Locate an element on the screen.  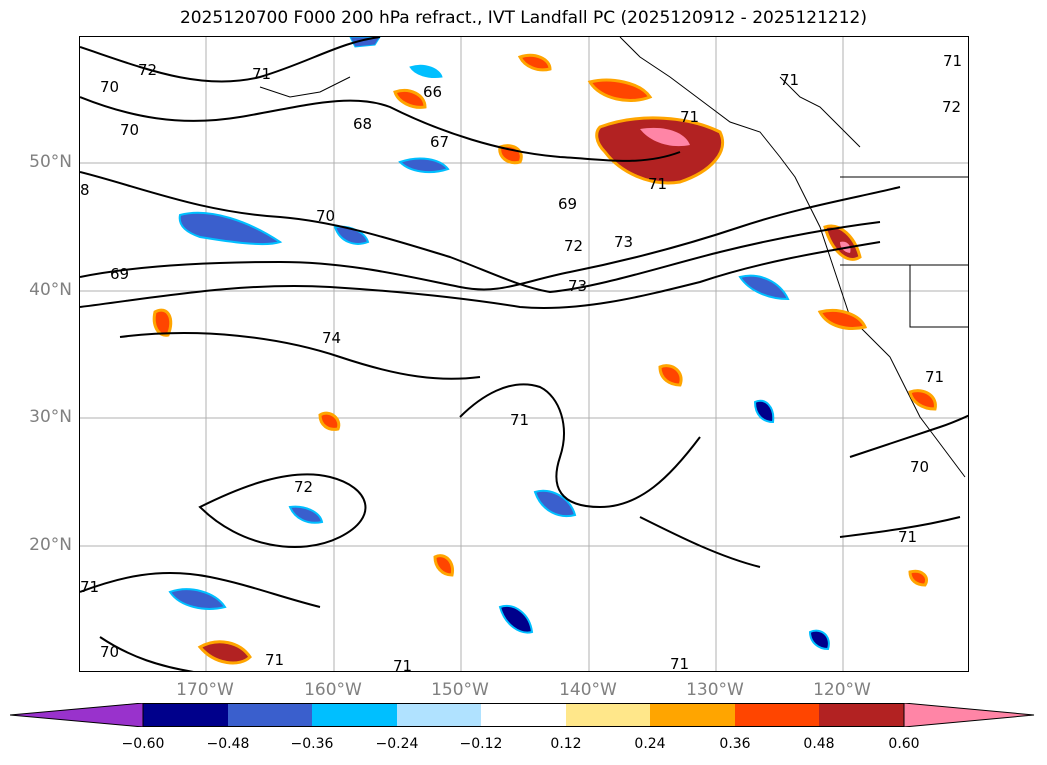
colorbar-extend-min is located at coordinates (76, 715).